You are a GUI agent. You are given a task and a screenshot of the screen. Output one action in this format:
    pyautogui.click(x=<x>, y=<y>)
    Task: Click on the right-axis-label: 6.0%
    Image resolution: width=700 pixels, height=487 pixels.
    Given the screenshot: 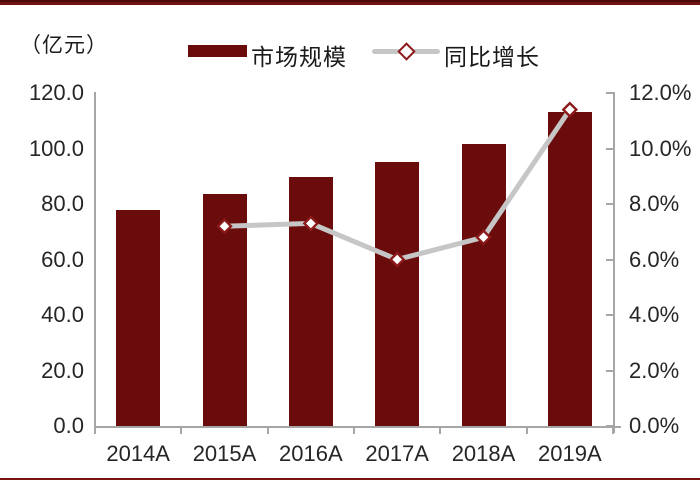 What is the action you would take?
    pyautogui.click(x=654, y=259)
    